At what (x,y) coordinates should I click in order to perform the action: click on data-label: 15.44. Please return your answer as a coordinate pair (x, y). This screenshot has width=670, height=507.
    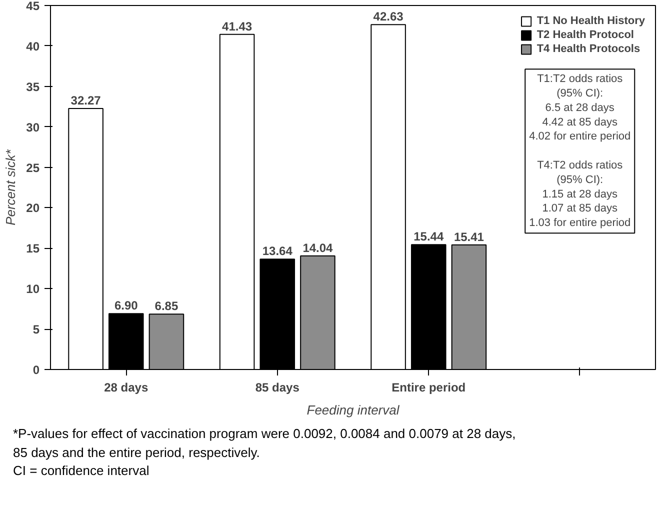
    Looking at the image, I should click on (429, 237).